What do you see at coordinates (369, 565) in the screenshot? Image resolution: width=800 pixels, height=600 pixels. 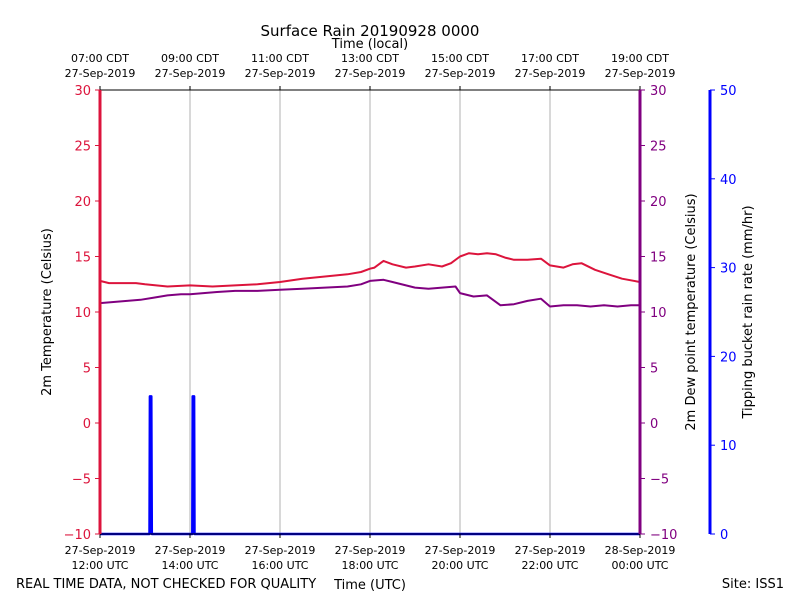 I see `x-tick-label-time: 18:00 UTC` at bounding box center [369, 565].